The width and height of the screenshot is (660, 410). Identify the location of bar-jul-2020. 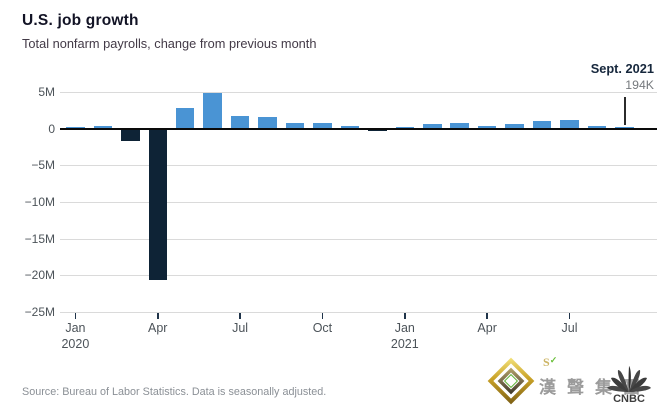
(240, 122).